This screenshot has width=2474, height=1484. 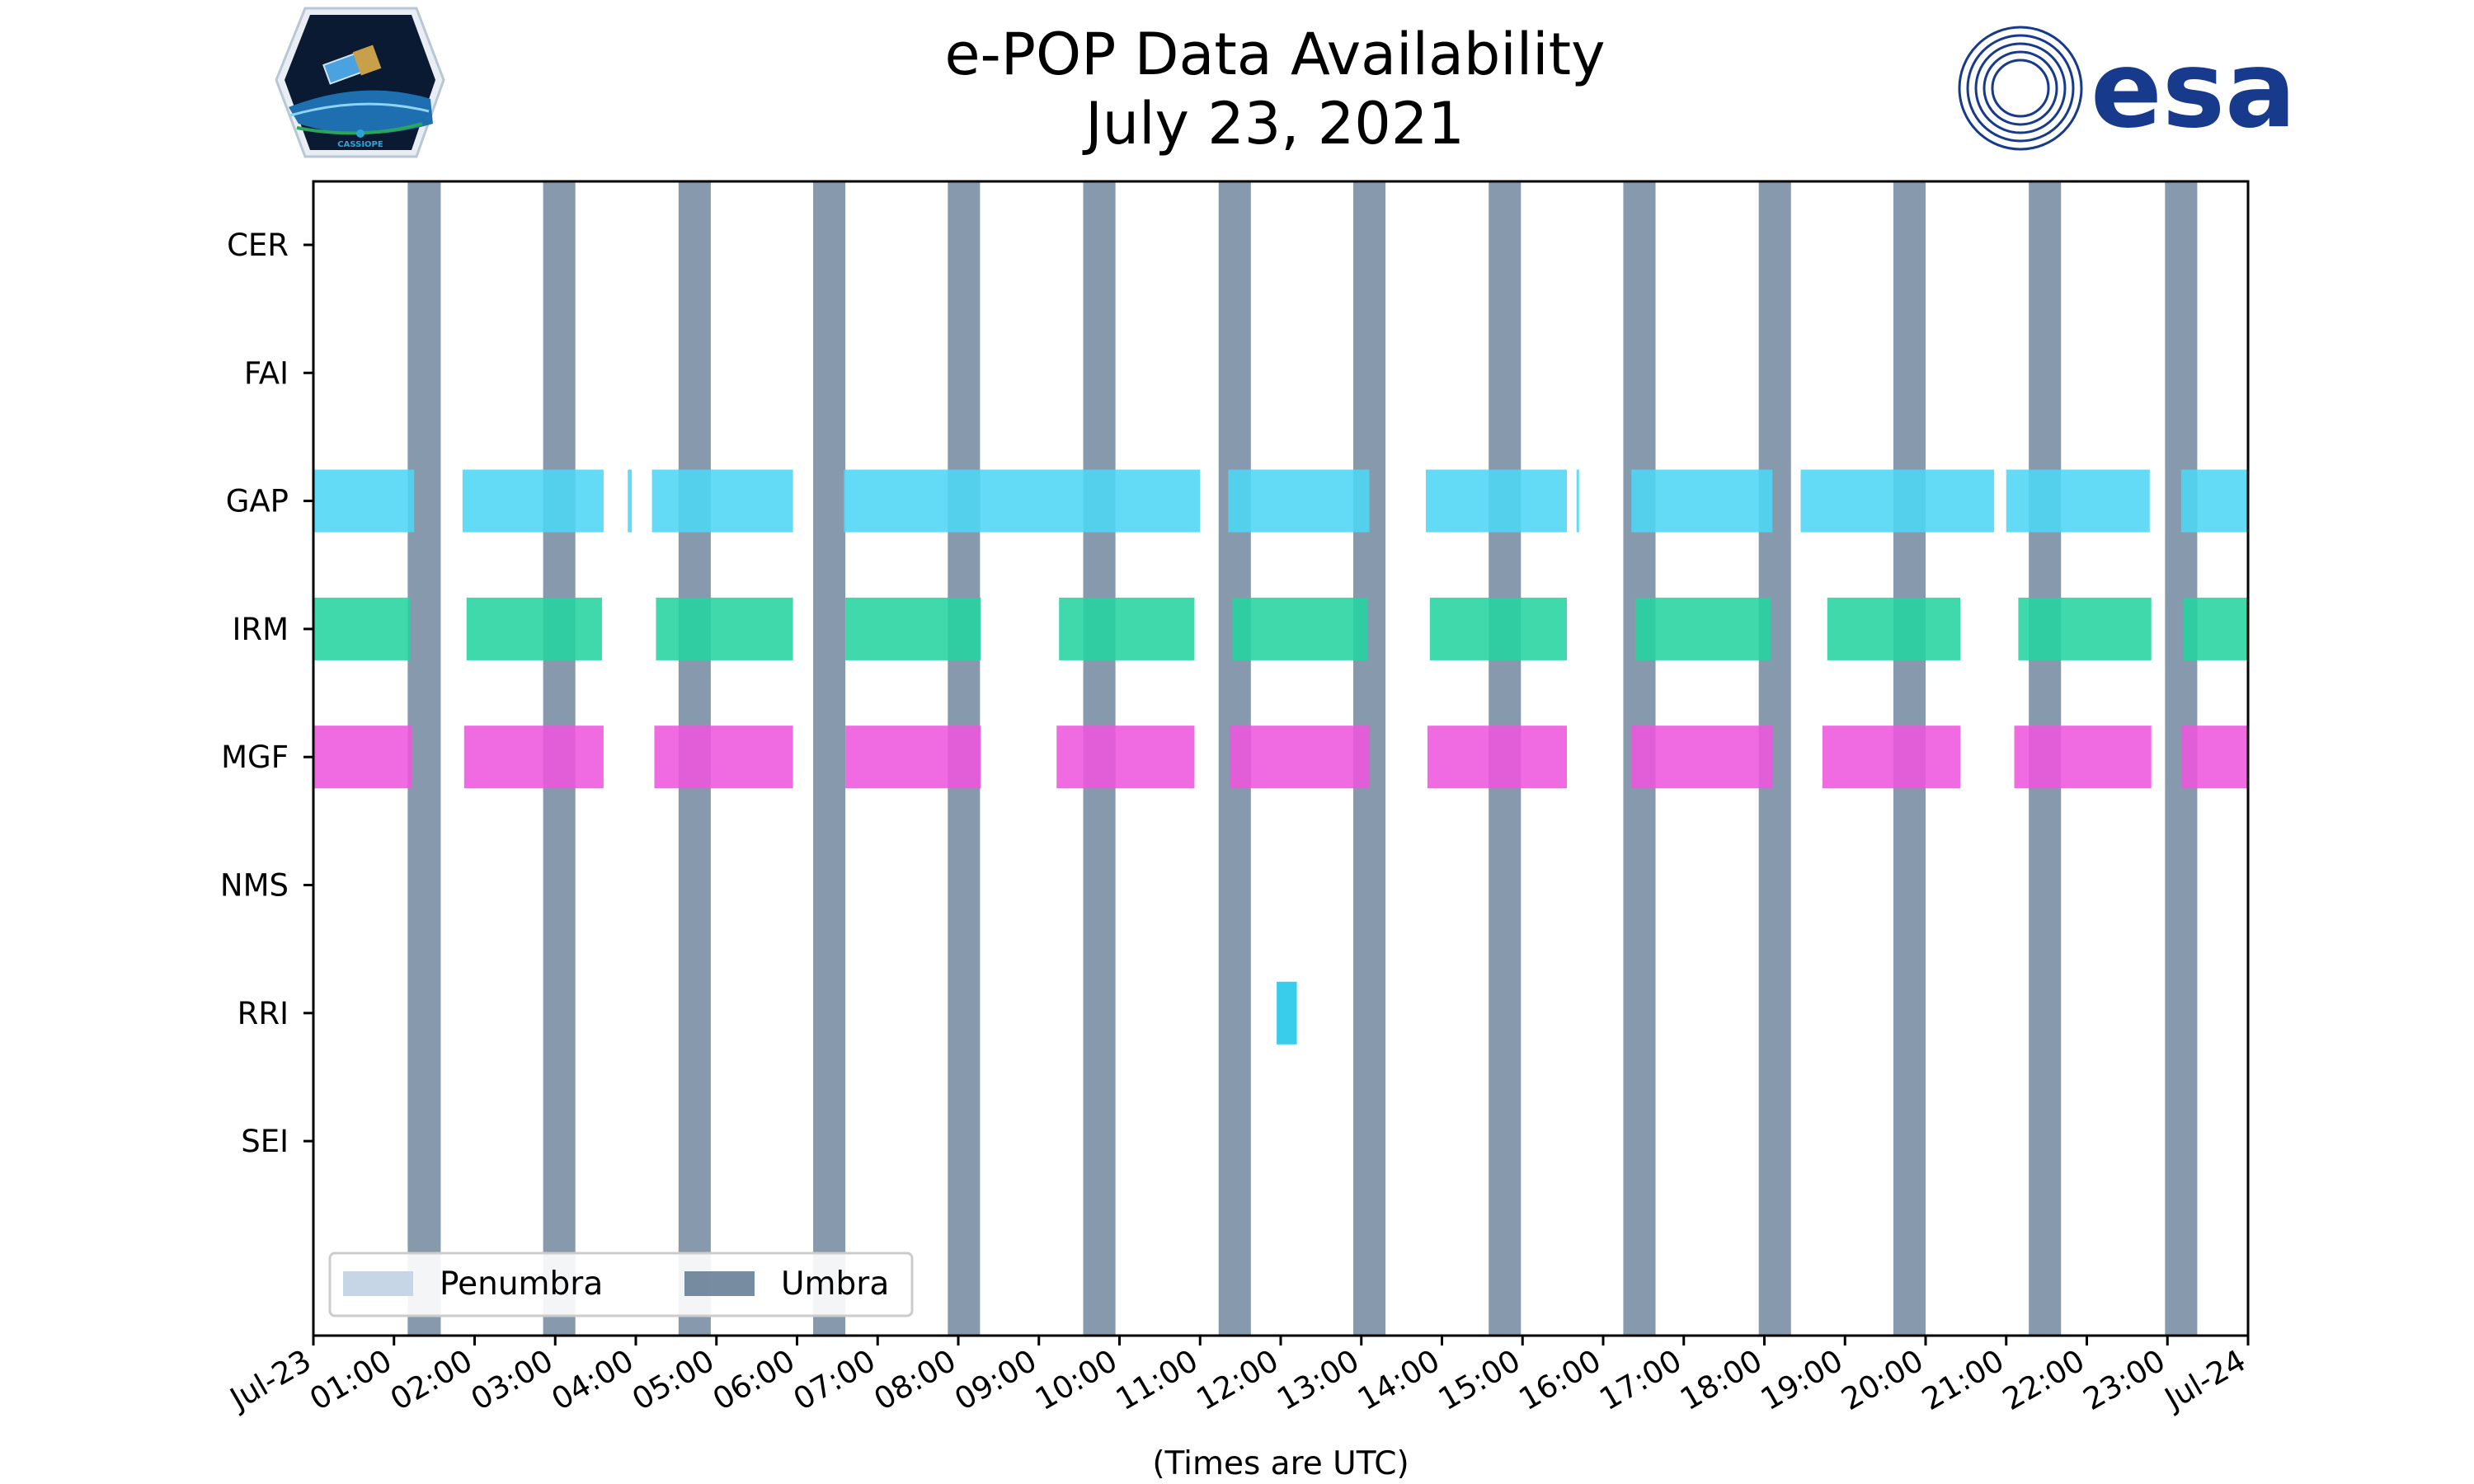 What do you see at coordinates (360, 82) in the screenshot?
I see `cassiope-logo: CASSIOPE` at bounding box center [360, 82].